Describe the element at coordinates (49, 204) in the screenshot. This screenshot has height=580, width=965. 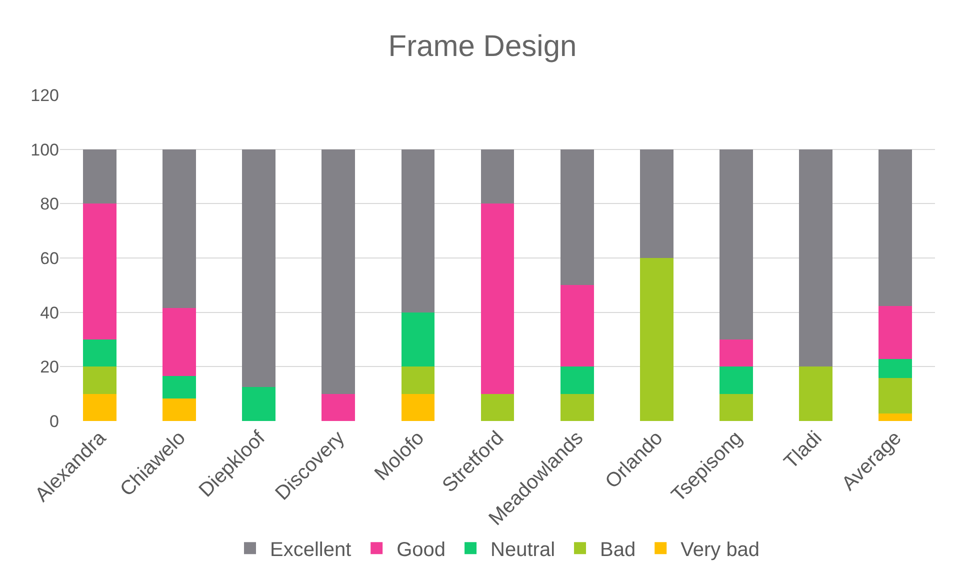
I see `y-tick-label: 80` at that location.